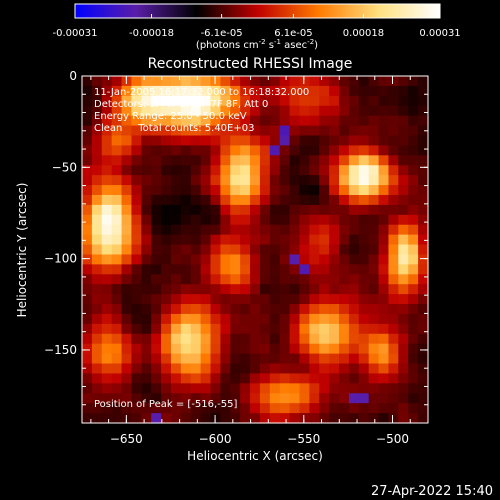 The height and width of the screenshot is (500, 500). Describe the element at coordinates (73, 76) in the screenshot. I see `y-tick-label: 0` at that location.